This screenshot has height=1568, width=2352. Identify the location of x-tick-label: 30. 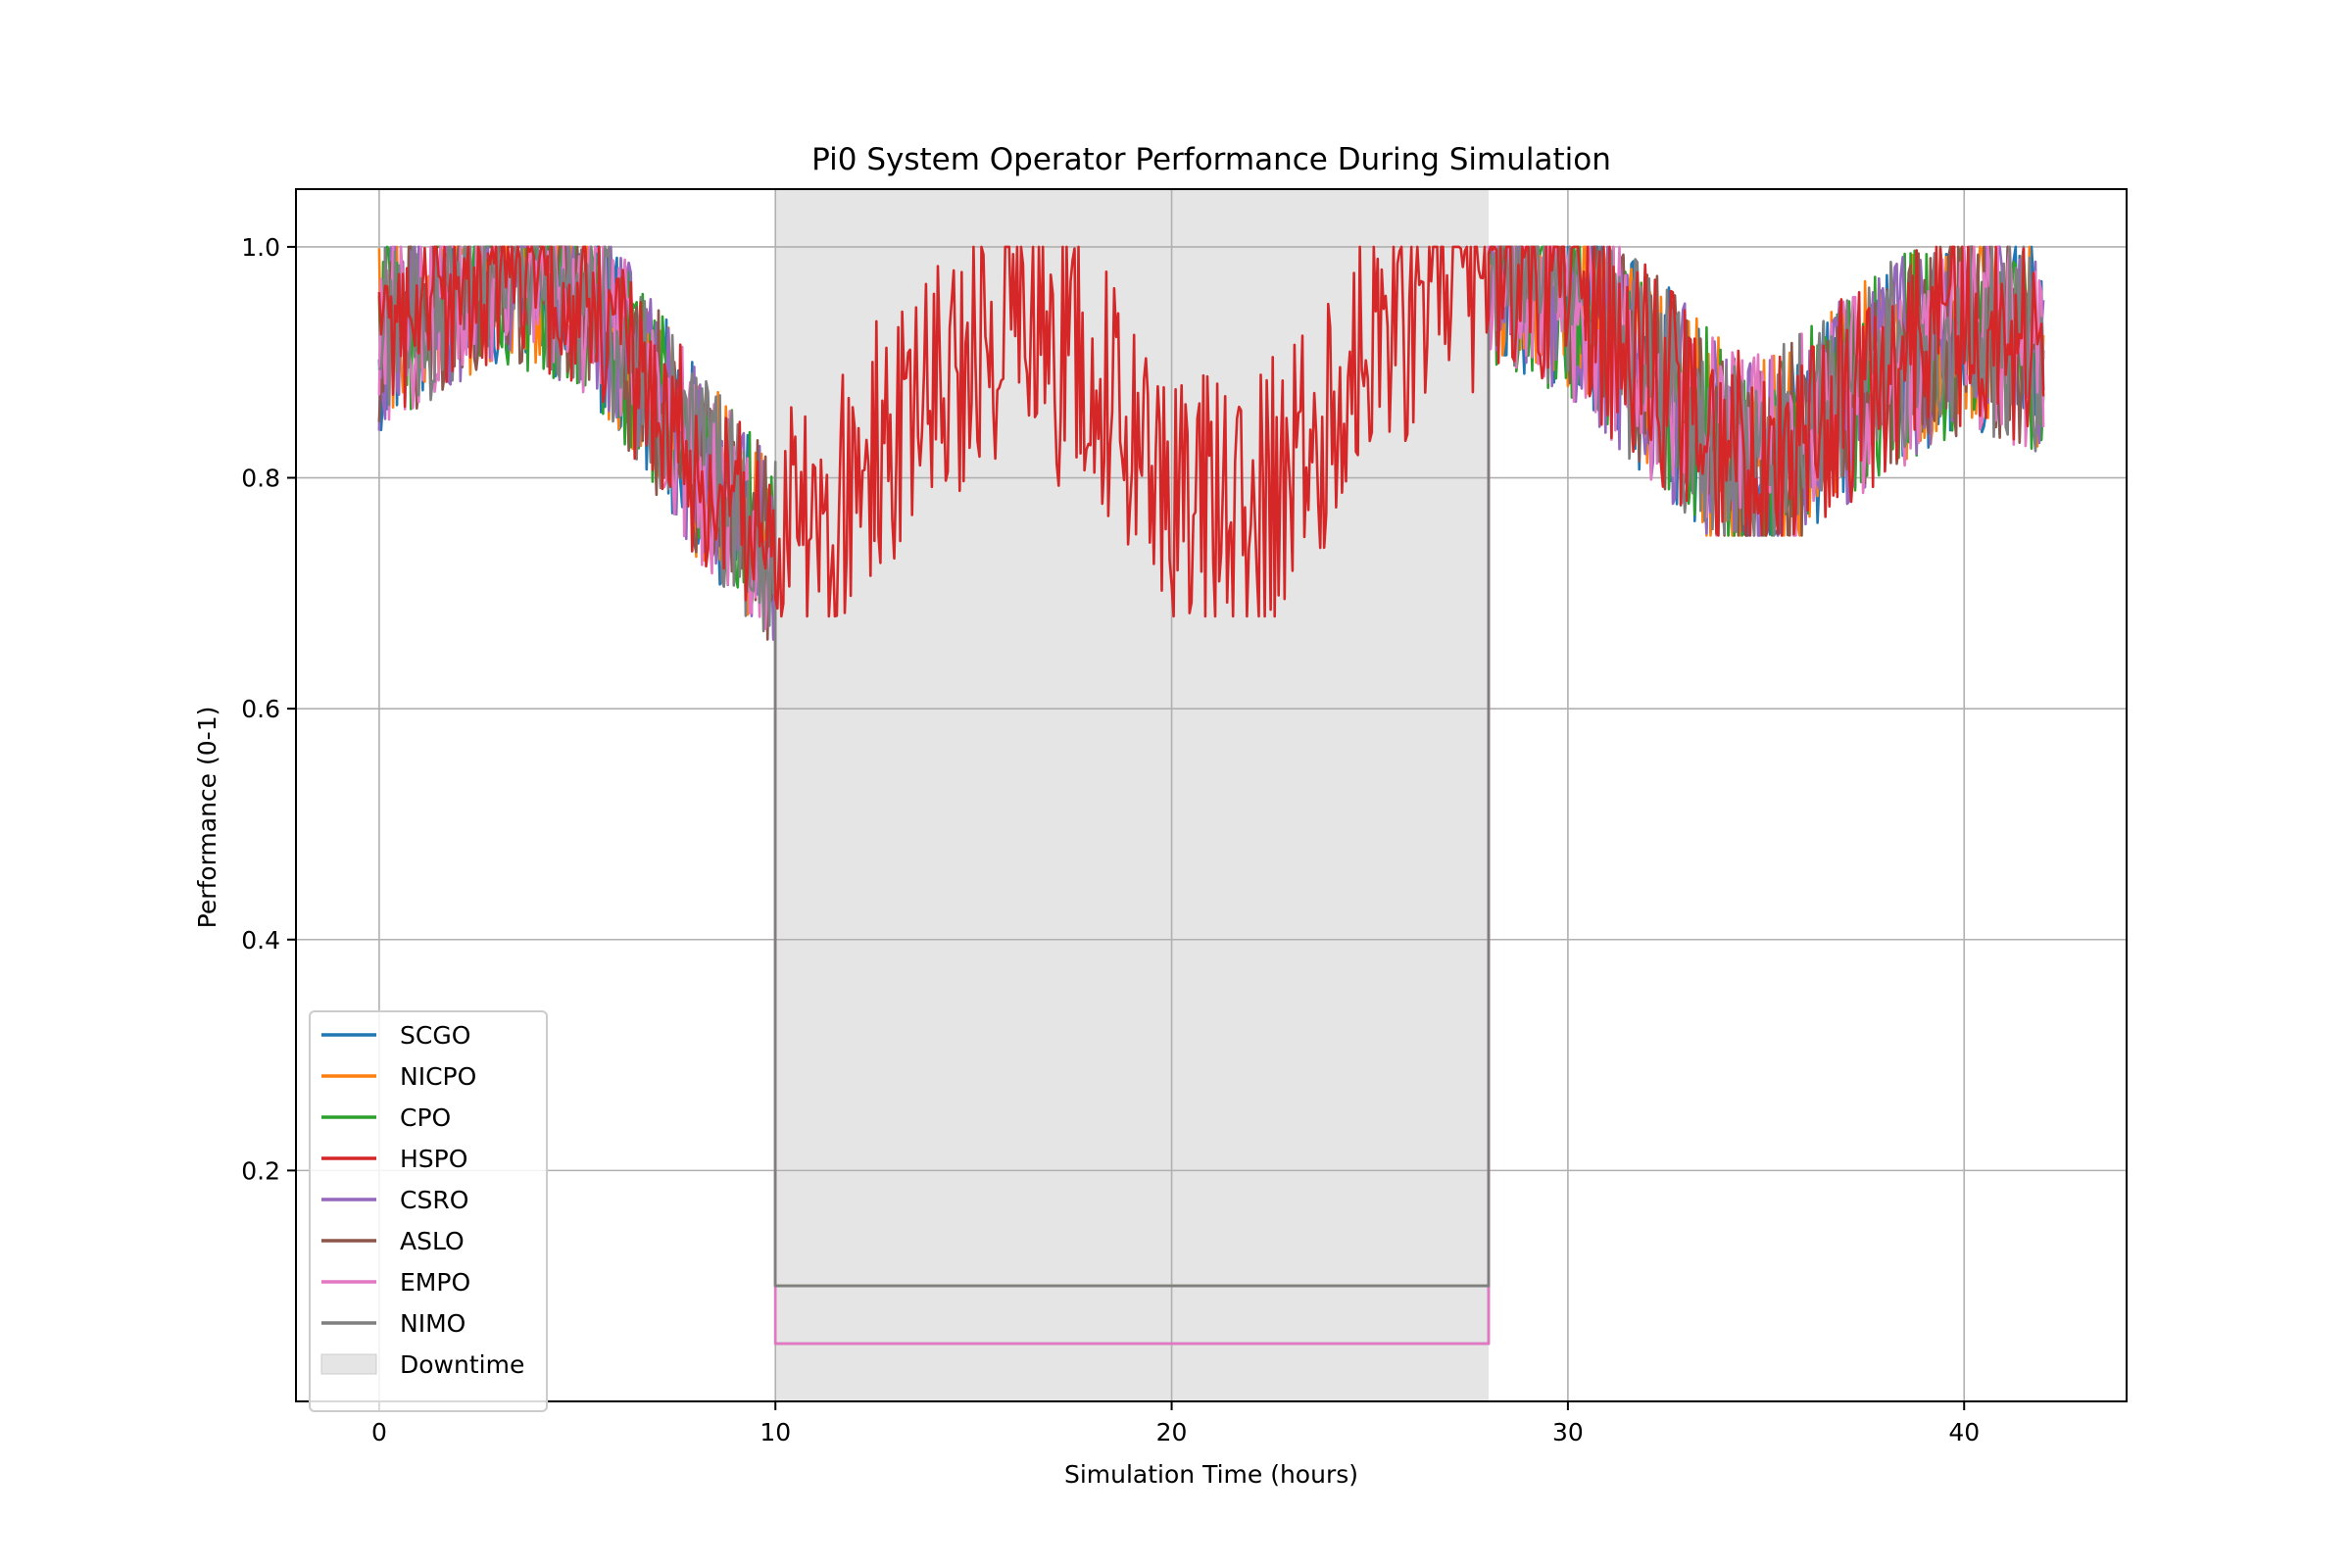
(1568, 1432).